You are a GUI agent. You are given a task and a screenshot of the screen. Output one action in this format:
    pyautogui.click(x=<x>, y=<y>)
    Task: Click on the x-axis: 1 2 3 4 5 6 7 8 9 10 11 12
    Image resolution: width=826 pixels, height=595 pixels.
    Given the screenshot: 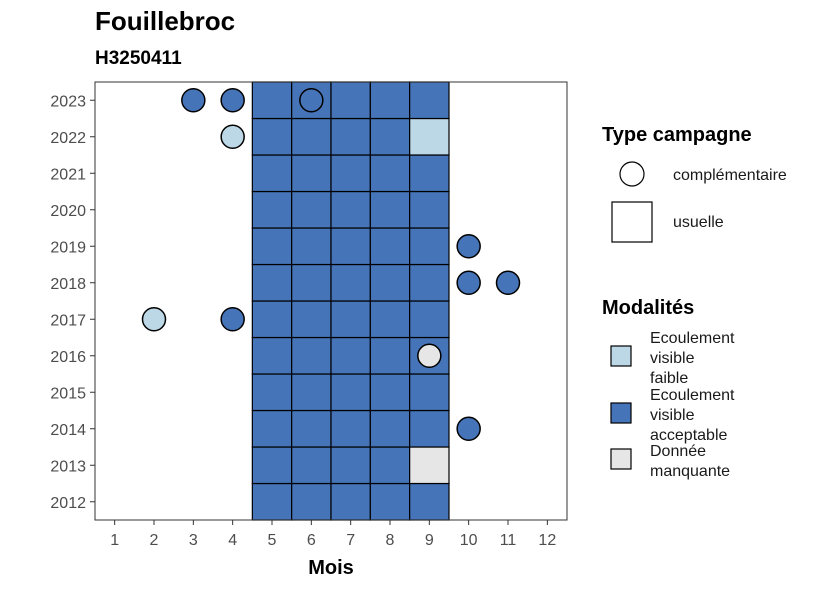 What is the action you would take?
    pyautogui.click(x=333, y=534)
    